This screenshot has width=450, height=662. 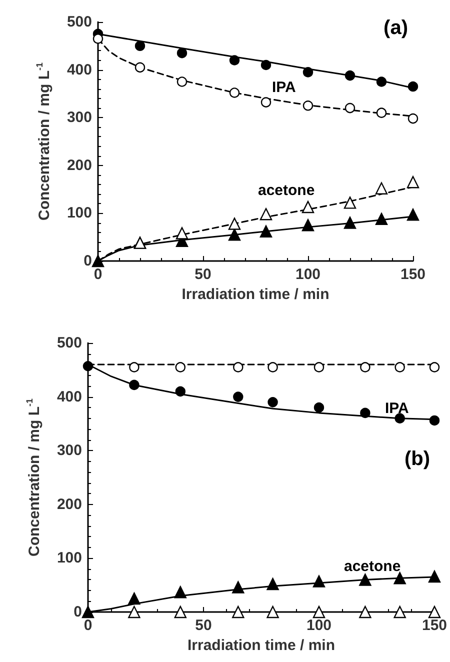 What do you see at coordinates (417, 459) in the screenshot?
I see `annotation: (b)` at bounding box center [417, 459].